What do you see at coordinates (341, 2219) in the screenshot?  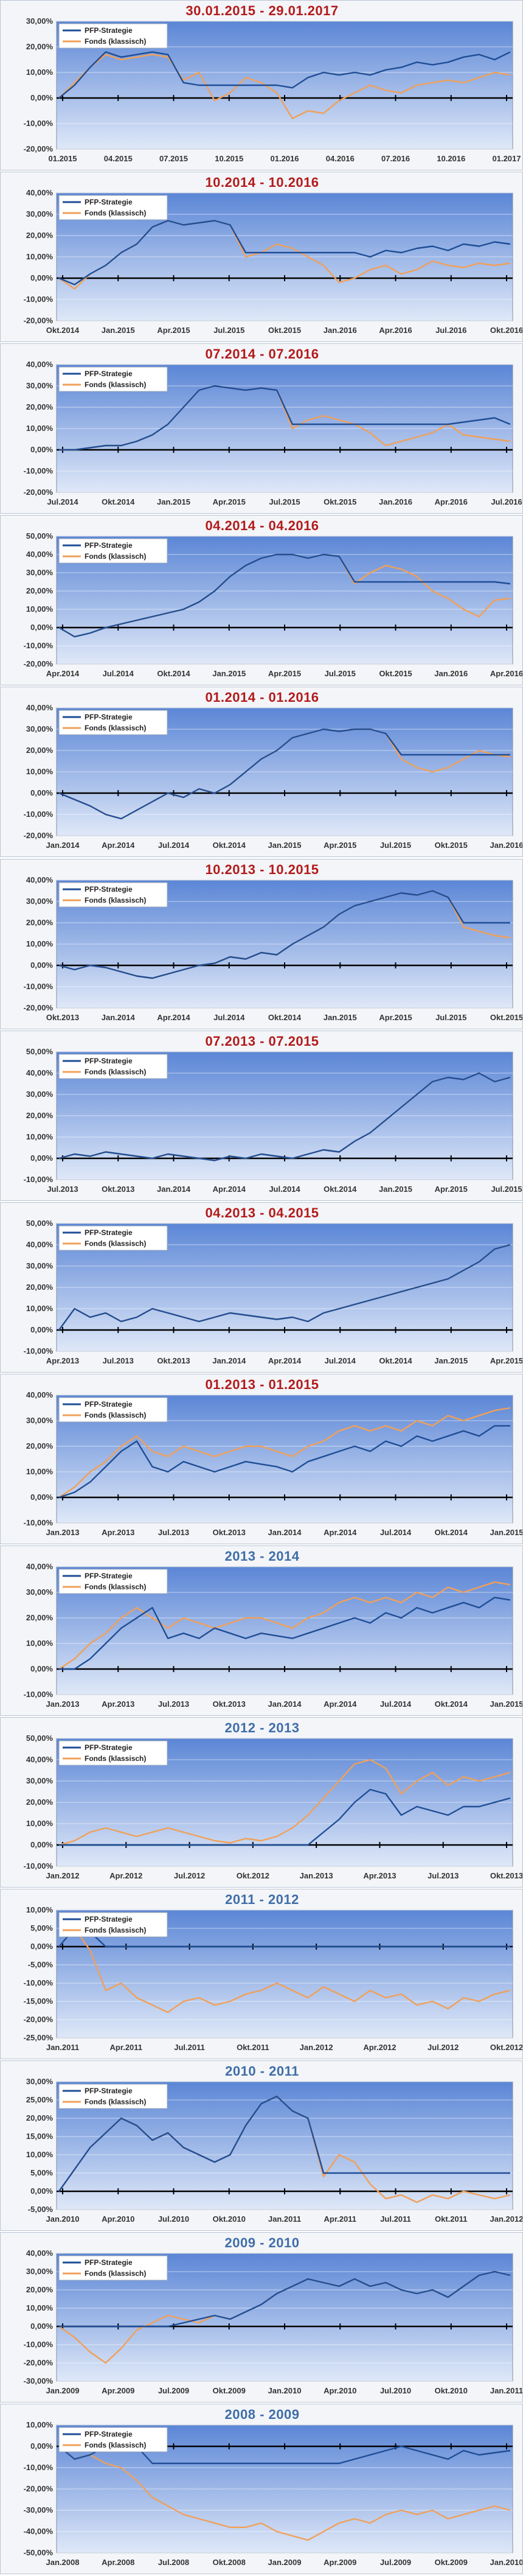 I see `x-tick-label: Apr.2011` at bounding box center [341, 2219].